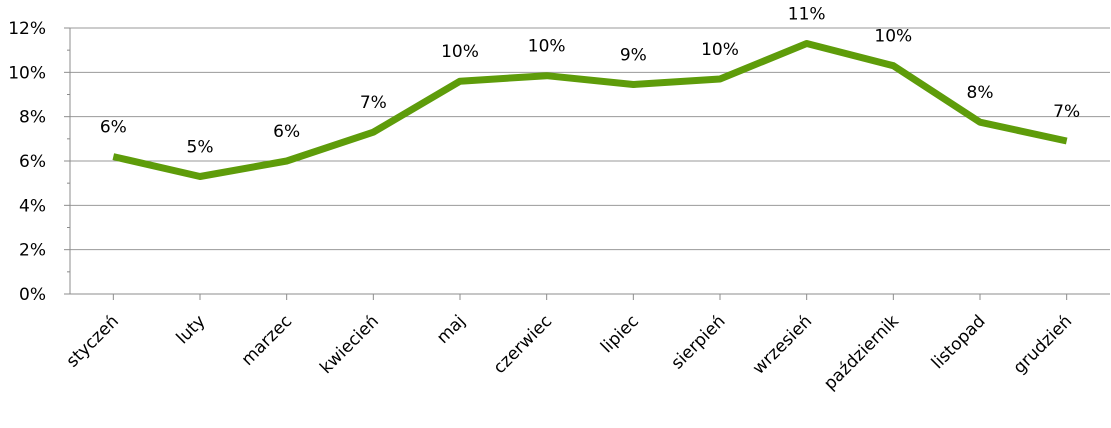 The height and width of the screenshot is (428, 1111). What do you see at coordinates (807, 15) in the screenshot?
I see `data-label: 11%` at bounding box center [807, 15].